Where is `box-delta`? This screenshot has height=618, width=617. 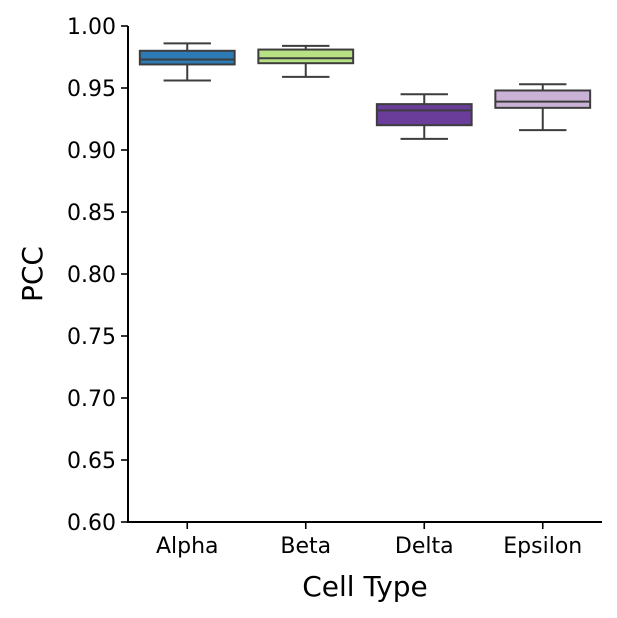 box-delta is located at coordinates (424, 116).